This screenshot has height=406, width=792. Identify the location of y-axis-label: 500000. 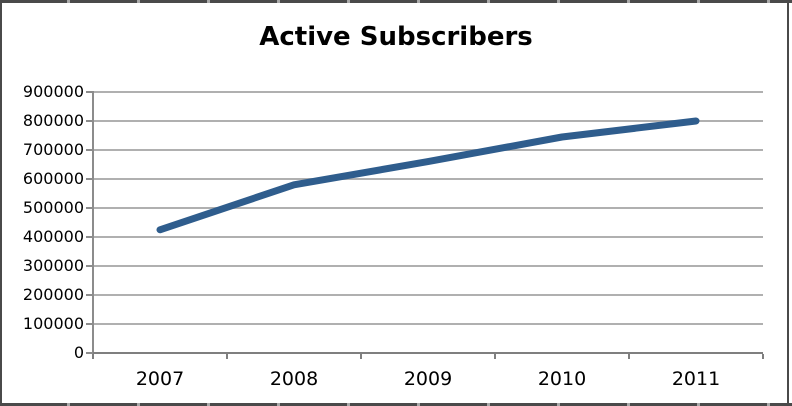
(53, 207).